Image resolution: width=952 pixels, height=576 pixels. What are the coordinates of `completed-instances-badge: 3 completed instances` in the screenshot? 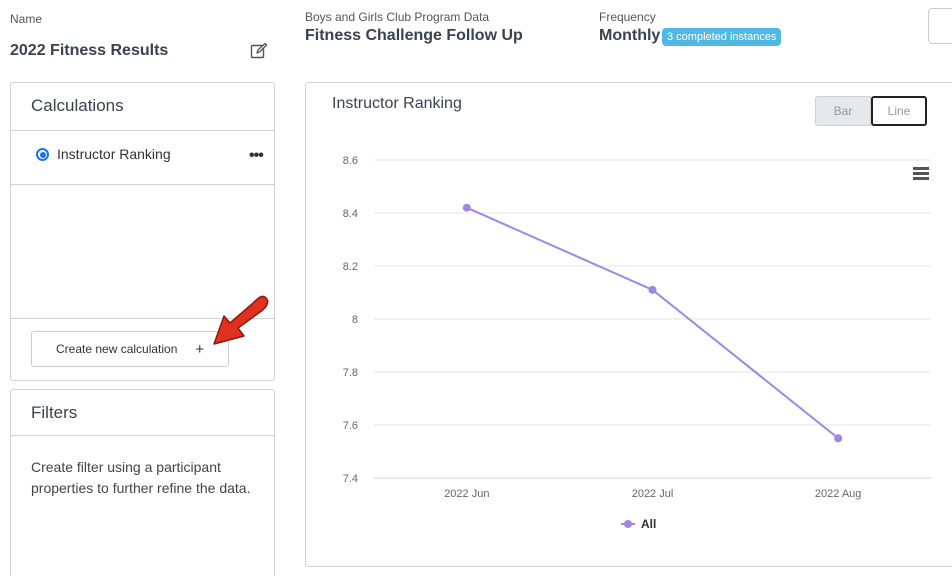 It's located at (722, 37).